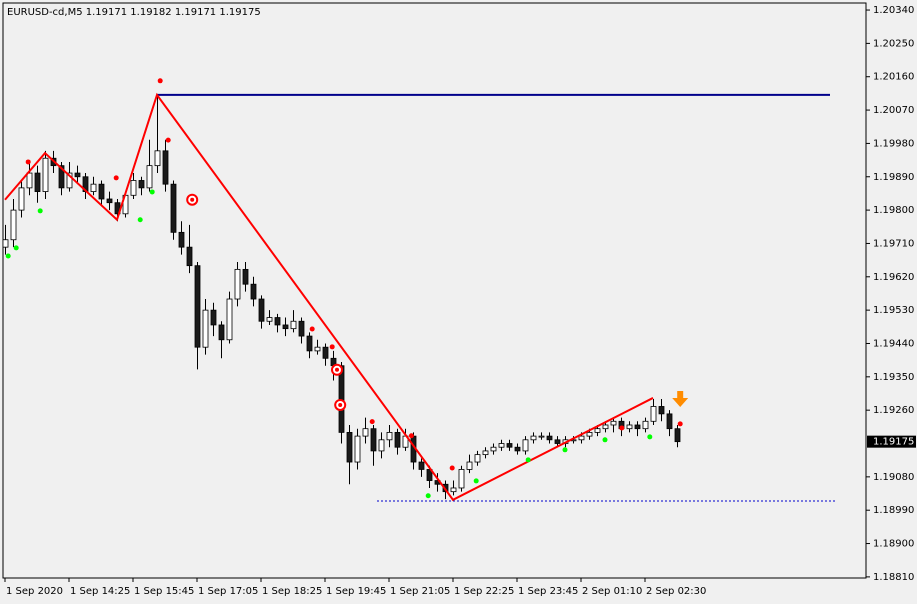 The width and height of the screenshot is (917, 604). What do you see at coordinates (100, 591) in the screenshot?
I see `x-tick-label: 1 Sep 14:25` at bounding box center [100, 591].